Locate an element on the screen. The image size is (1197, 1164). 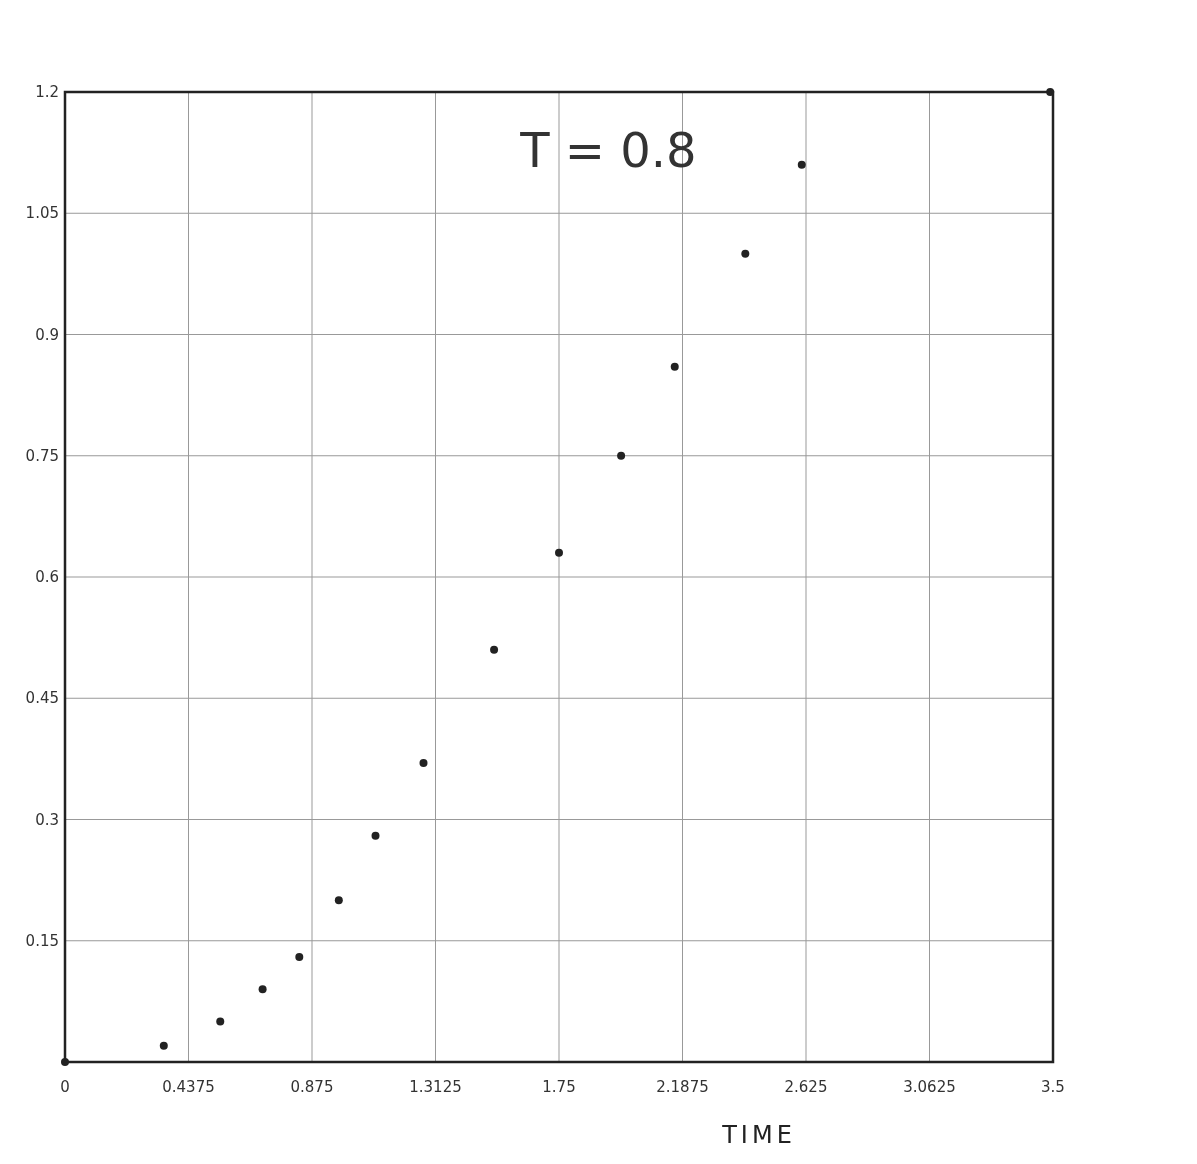
x-tick-label: 1.3125 is located at coordinates (435, 1087).